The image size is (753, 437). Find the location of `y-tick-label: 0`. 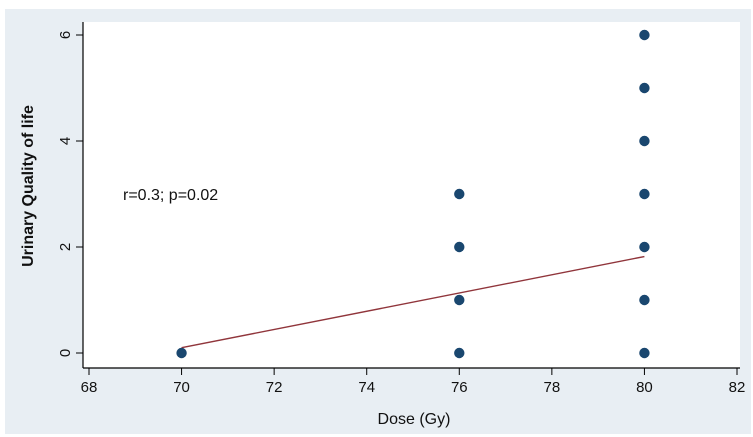

y-tick-label: 0 is located at coordinates (65, 353).